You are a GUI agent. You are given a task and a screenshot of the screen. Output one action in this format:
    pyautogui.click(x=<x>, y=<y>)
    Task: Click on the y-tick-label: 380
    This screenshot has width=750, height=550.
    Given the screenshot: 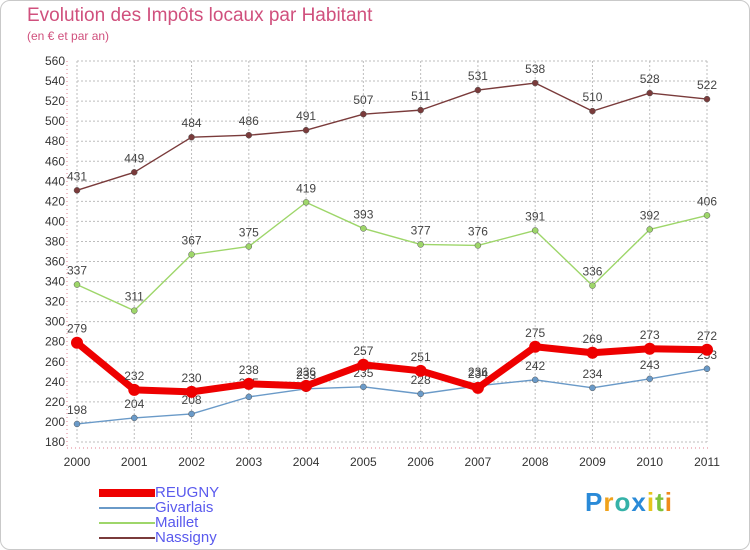 What is the action you would take?
    pyautogui.click(x=55, y=241)
    